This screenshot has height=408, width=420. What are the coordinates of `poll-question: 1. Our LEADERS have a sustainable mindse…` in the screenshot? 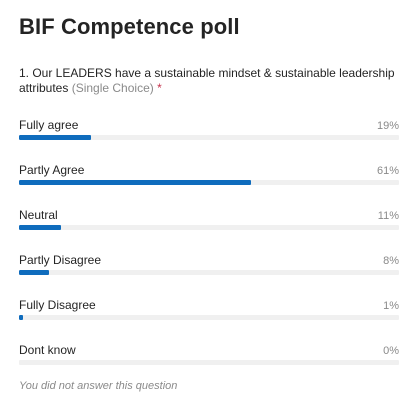 It's located at (211, 81).